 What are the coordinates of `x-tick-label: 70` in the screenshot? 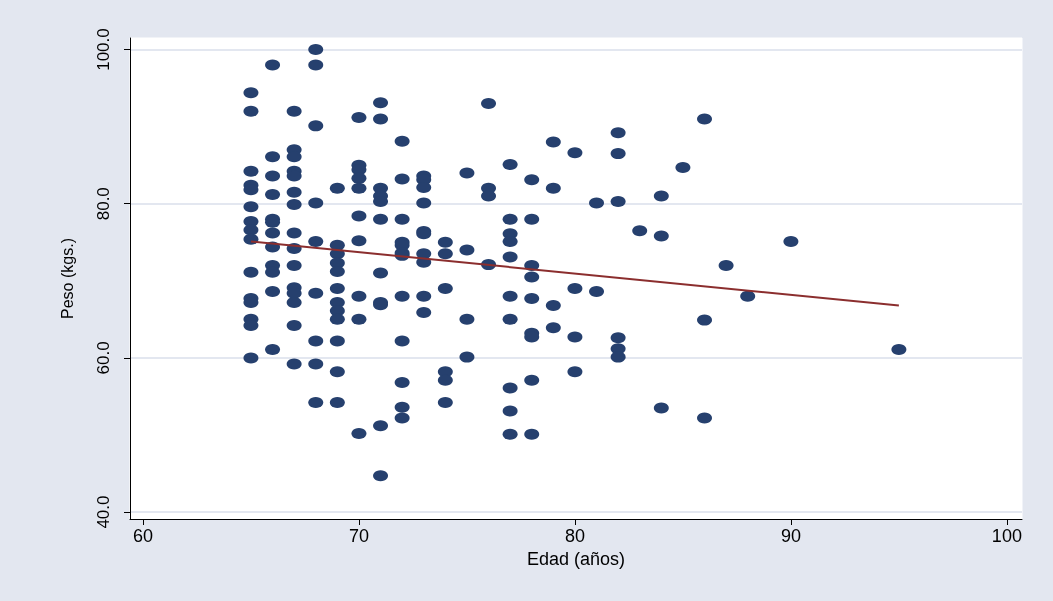 It's located at (358, 536).